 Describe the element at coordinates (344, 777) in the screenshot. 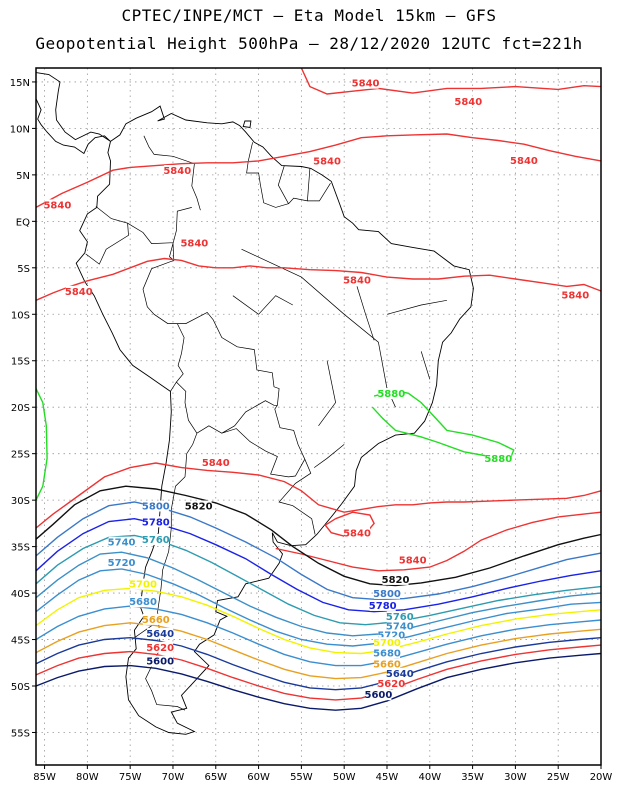

I see `lon-tick-label: 50W` at that location.